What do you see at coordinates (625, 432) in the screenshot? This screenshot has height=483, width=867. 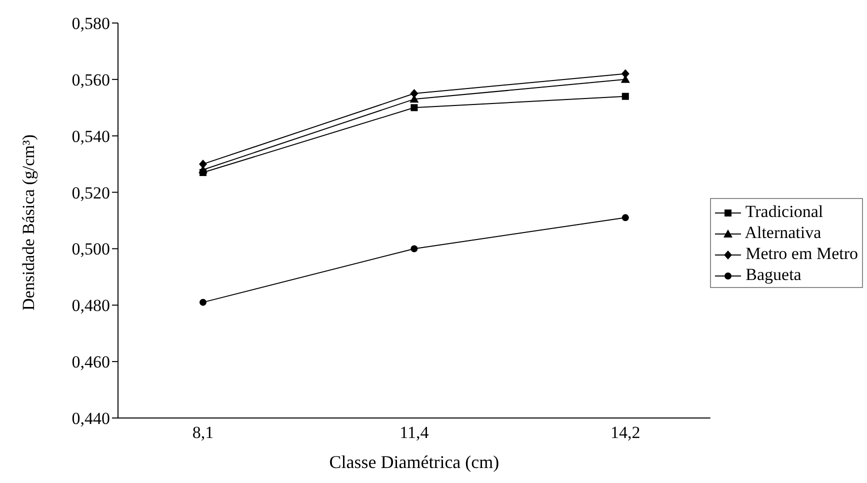 I see `x-tick-label: 14,2` at bounding box center [625, 432].